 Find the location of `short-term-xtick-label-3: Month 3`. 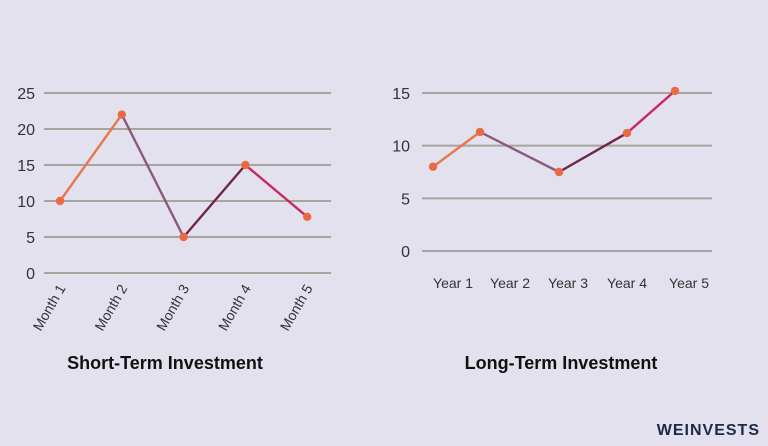

short-term-xtick-label-3: Month 3 is located at coordinates (172, 307).